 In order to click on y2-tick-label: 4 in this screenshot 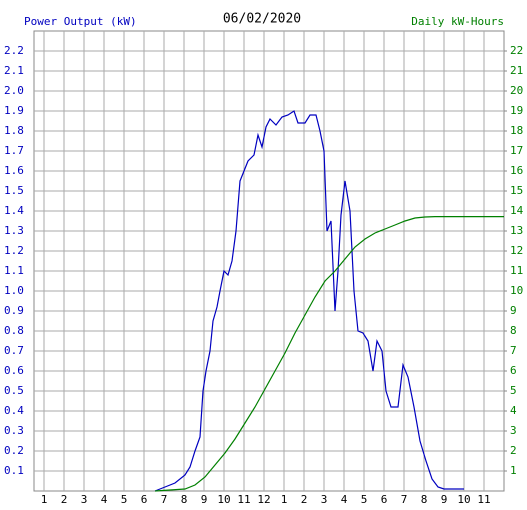, I will do `click(513, 410)`.